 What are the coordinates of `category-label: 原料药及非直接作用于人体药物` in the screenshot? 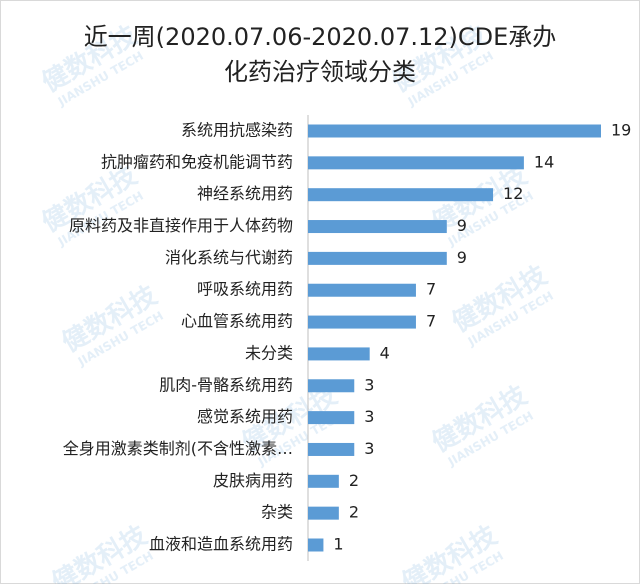 It's located at (181, 225).